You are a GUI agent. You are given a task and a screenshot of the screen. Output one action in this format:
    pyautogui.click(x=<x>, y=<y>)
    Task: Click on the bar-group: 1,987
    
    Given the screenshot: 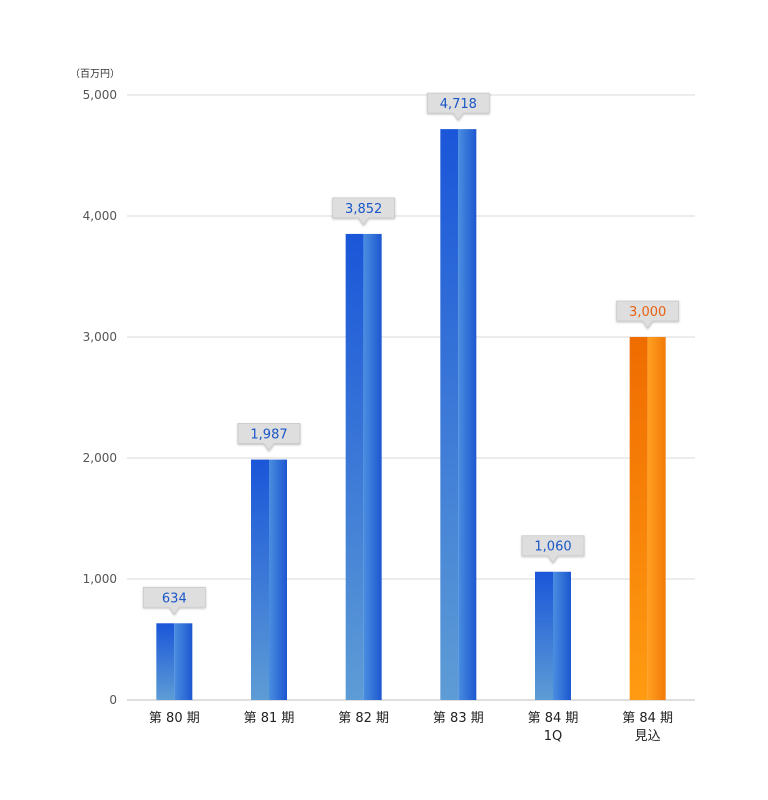 What is the action you would take?
    pyautogui.click(x=269, y=561)
    